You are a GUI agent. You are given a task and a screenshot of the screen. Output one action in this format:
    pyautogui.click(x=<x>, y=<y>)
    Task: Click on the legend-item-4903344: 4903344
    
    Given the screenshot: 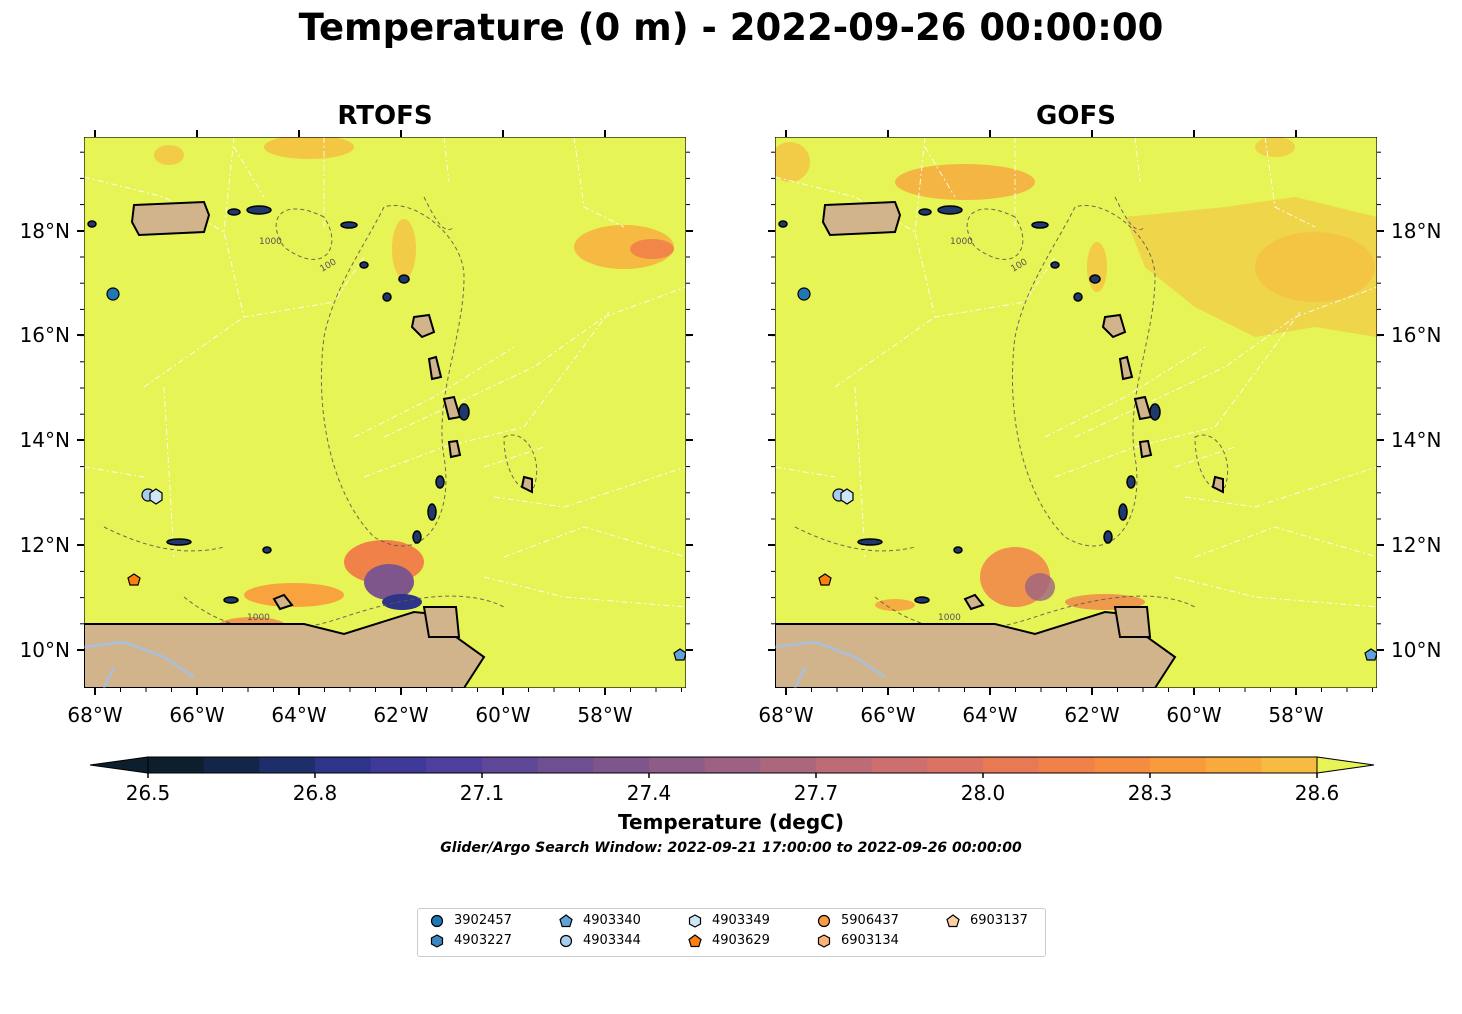 What is the action you would take?
    pyautogui.click(x=600, y=940)
    